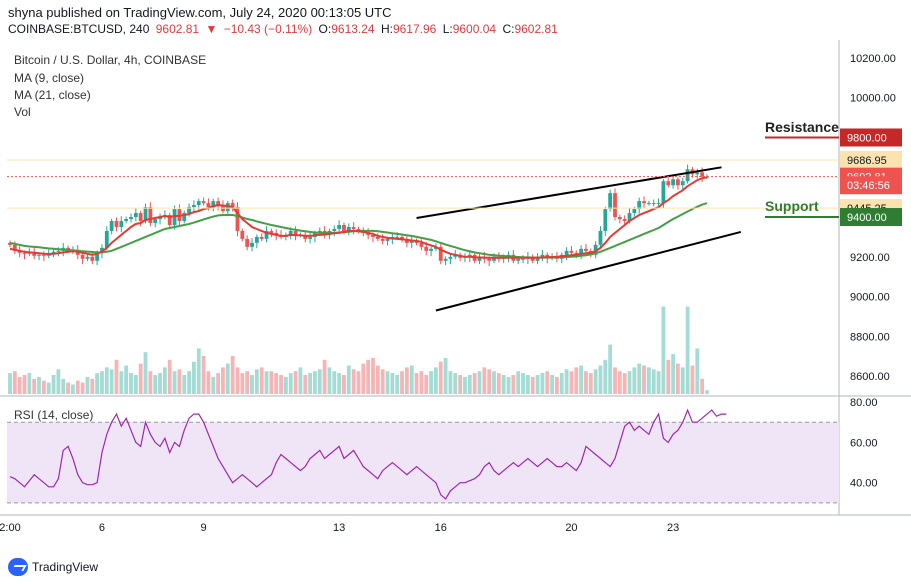 This screenshot has height=584, width=911. What do you see at coordinates (870, 298) in the screenshot?
I see `price-tick-label: 9000.00` at bounding box center [870, 298].